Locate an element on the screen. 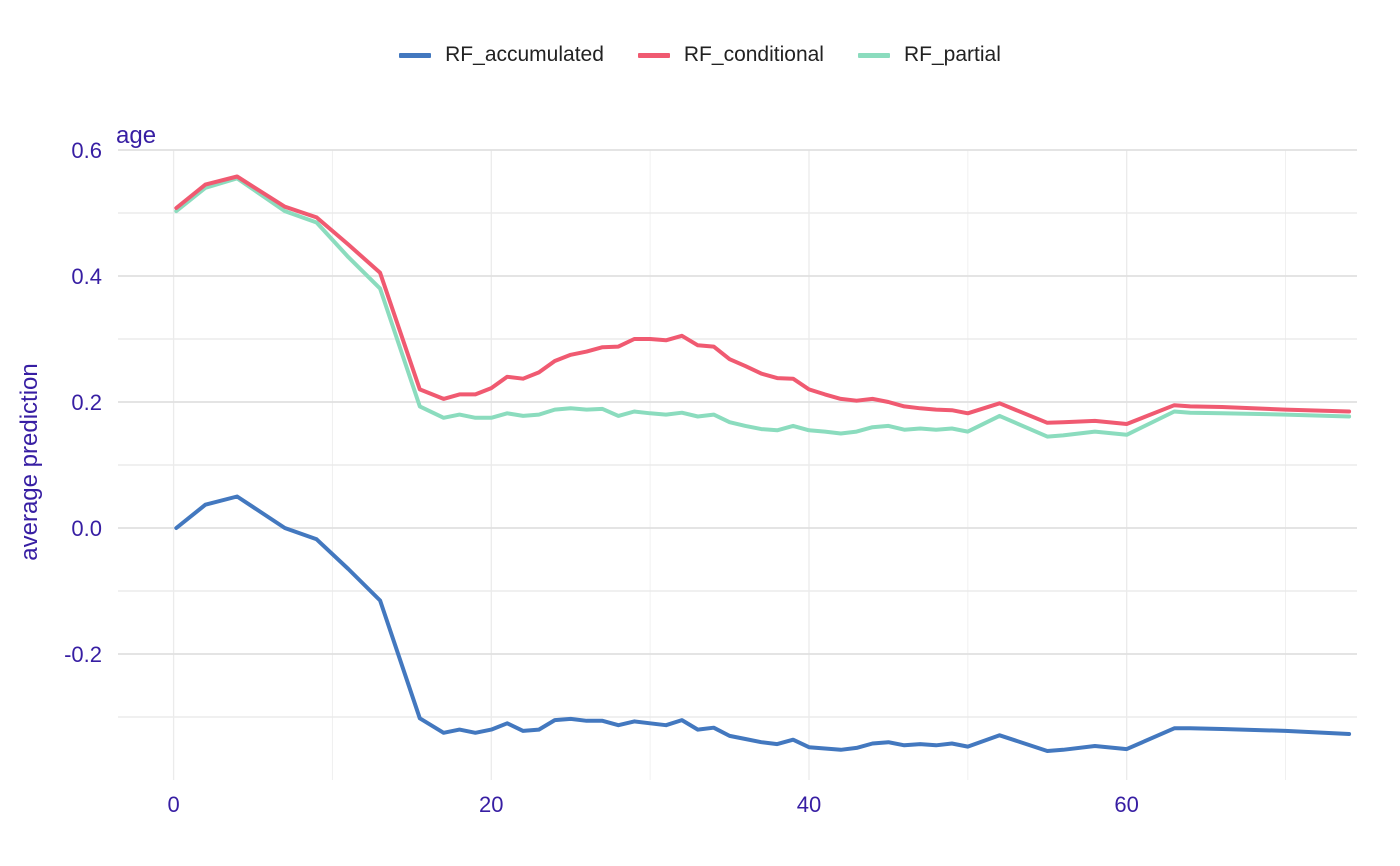 The image size is (1400, 866). x-tick-label: 60 is located at coordinates (1126, 804).